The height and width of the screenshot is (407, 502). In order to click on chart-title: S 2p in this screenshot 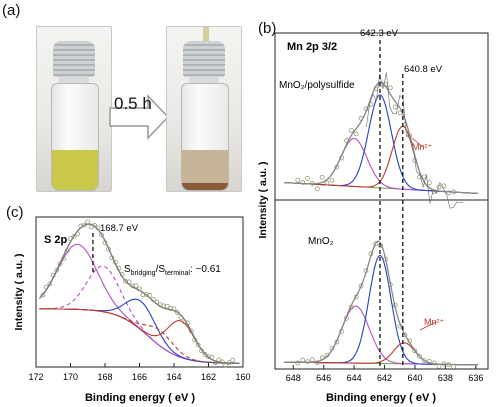, I will do `click(56, 240)`.